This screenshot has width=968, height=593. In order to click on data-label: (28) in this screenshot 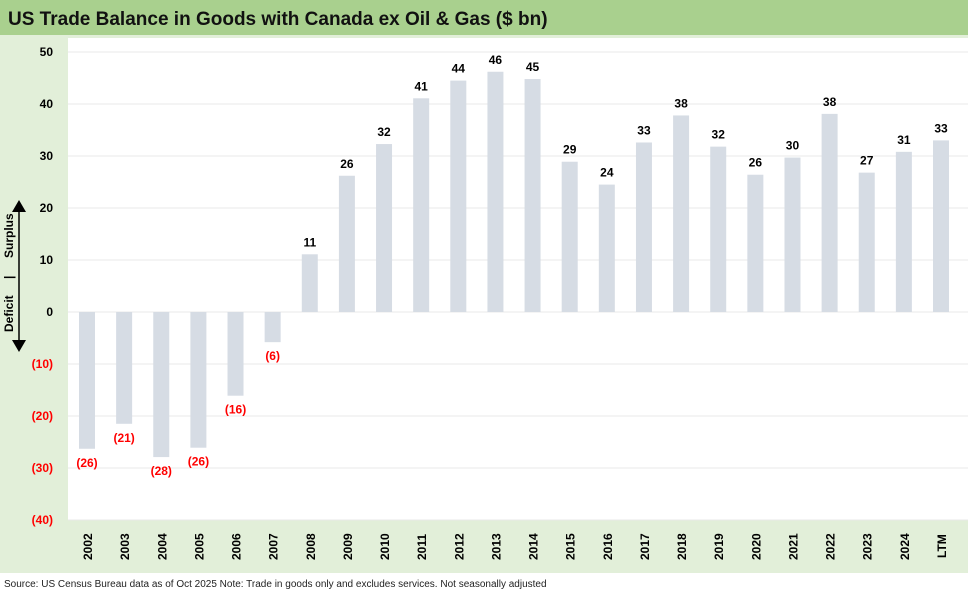, I will do `click(161, 471)`.